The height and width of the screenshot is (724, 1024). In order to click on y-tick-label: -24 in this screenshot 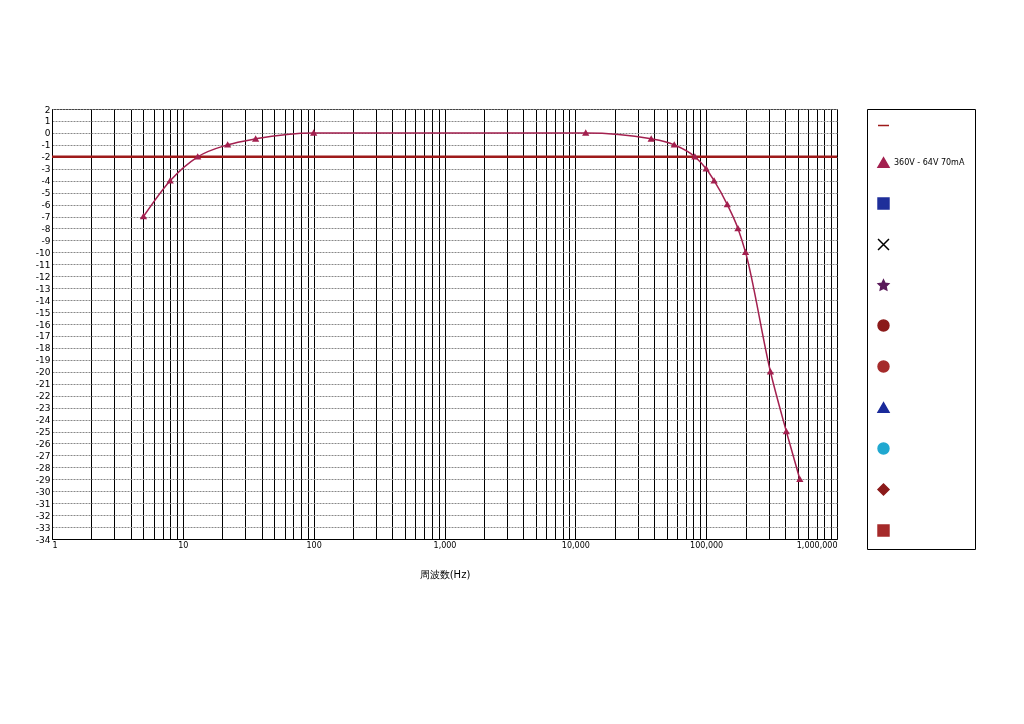, I will do `click(43, 420)`.